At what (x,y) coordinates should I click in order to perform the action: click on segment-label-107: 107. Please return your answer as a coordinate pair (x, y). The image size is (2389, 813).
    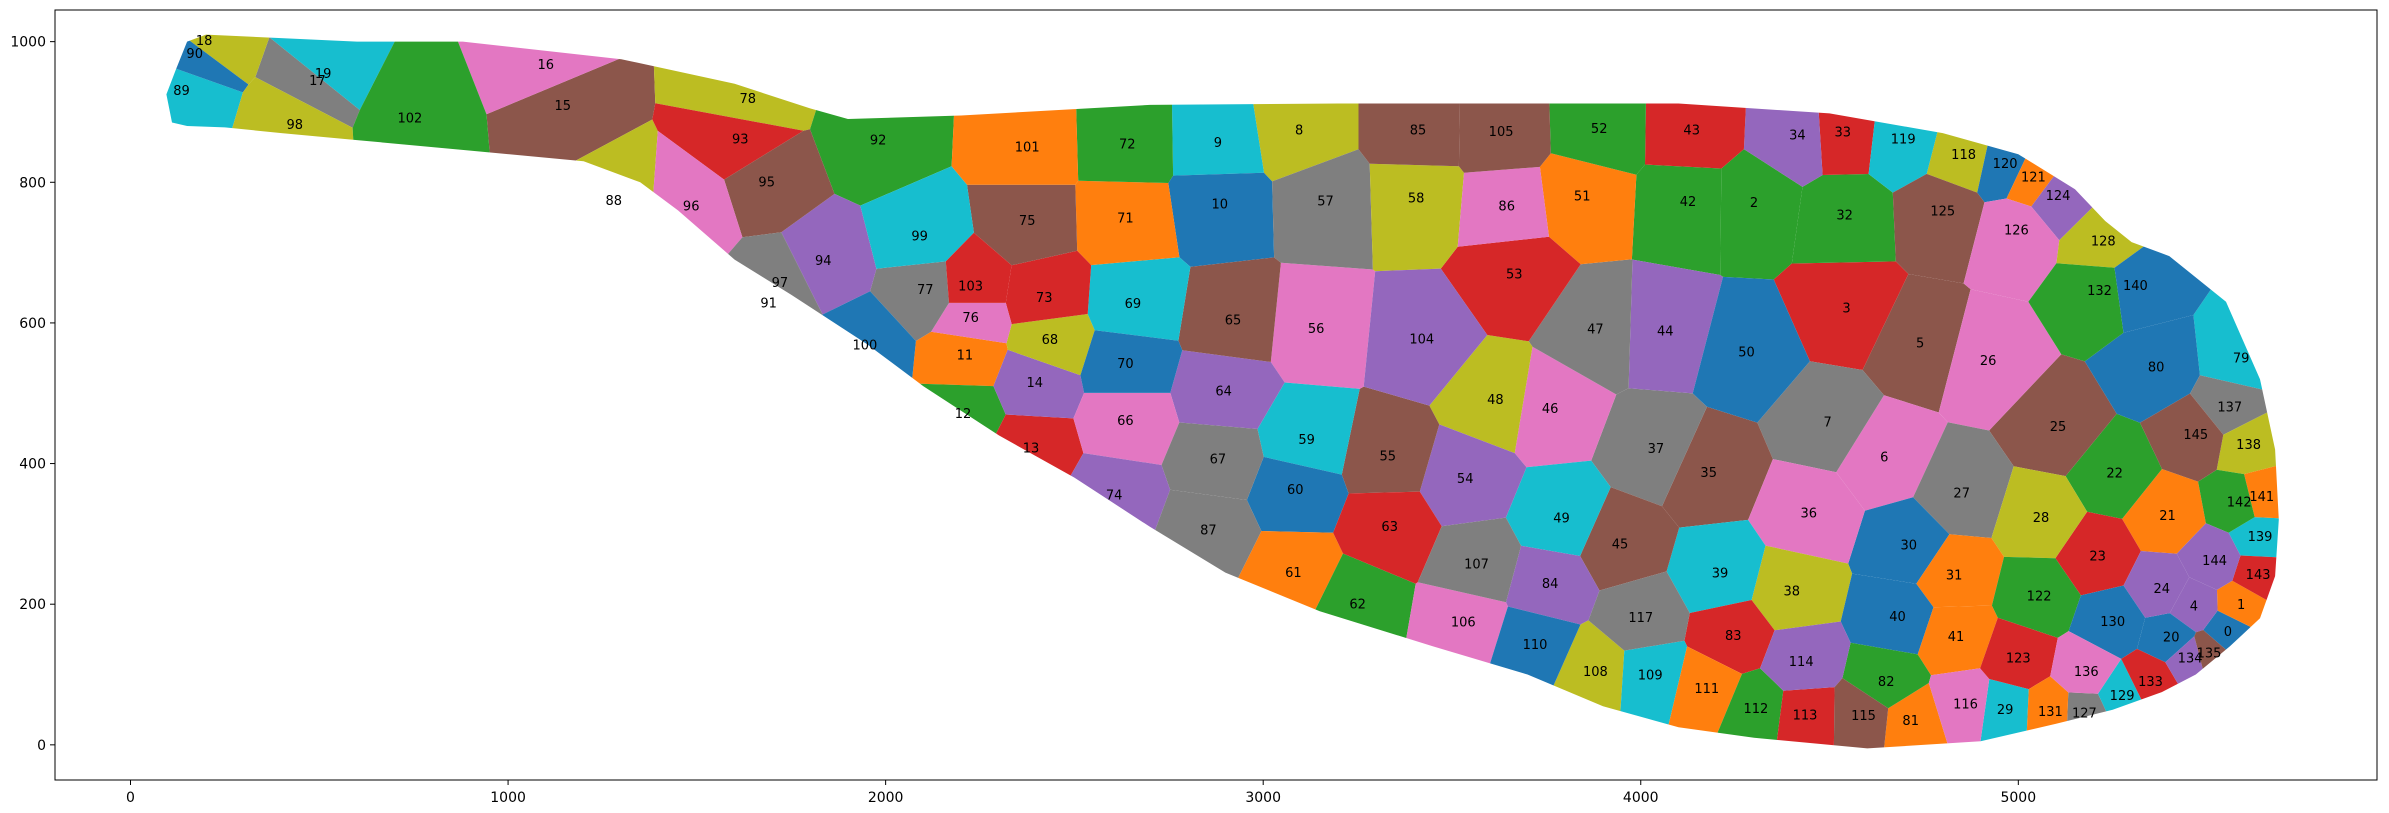
    Looking at the image, I should click on (1476, 564).